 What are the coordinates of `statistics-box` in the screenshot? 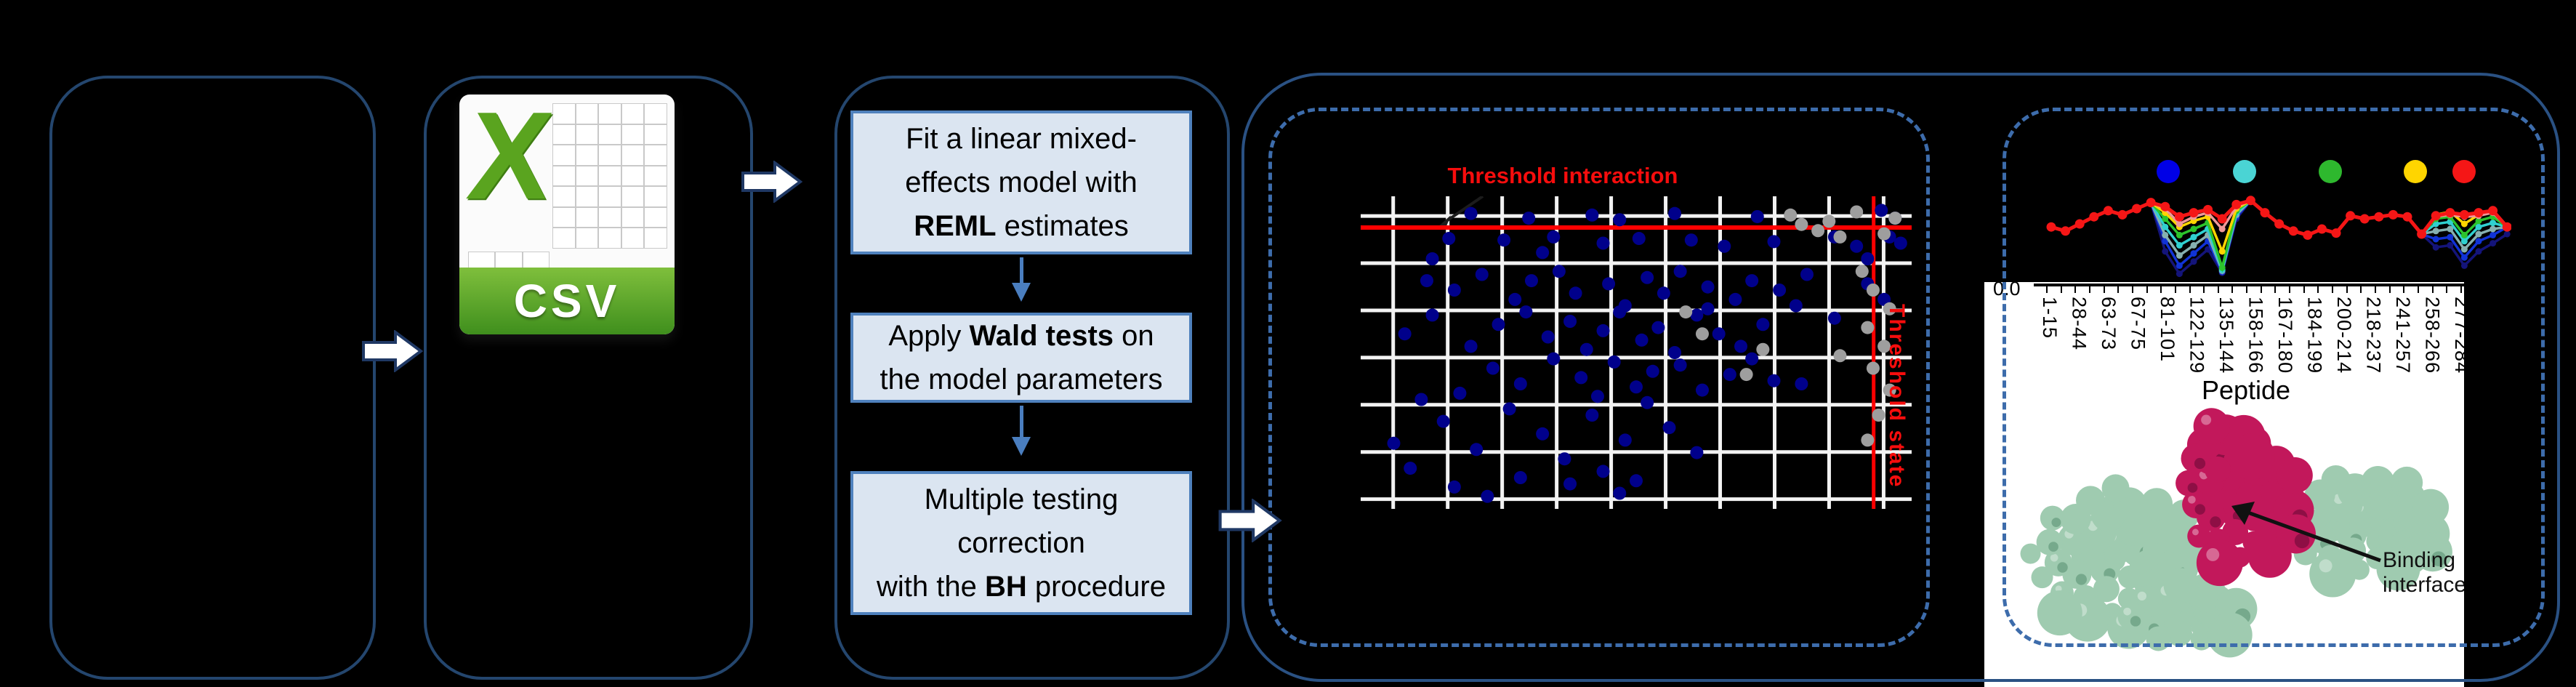 It's located at (1032, 378).